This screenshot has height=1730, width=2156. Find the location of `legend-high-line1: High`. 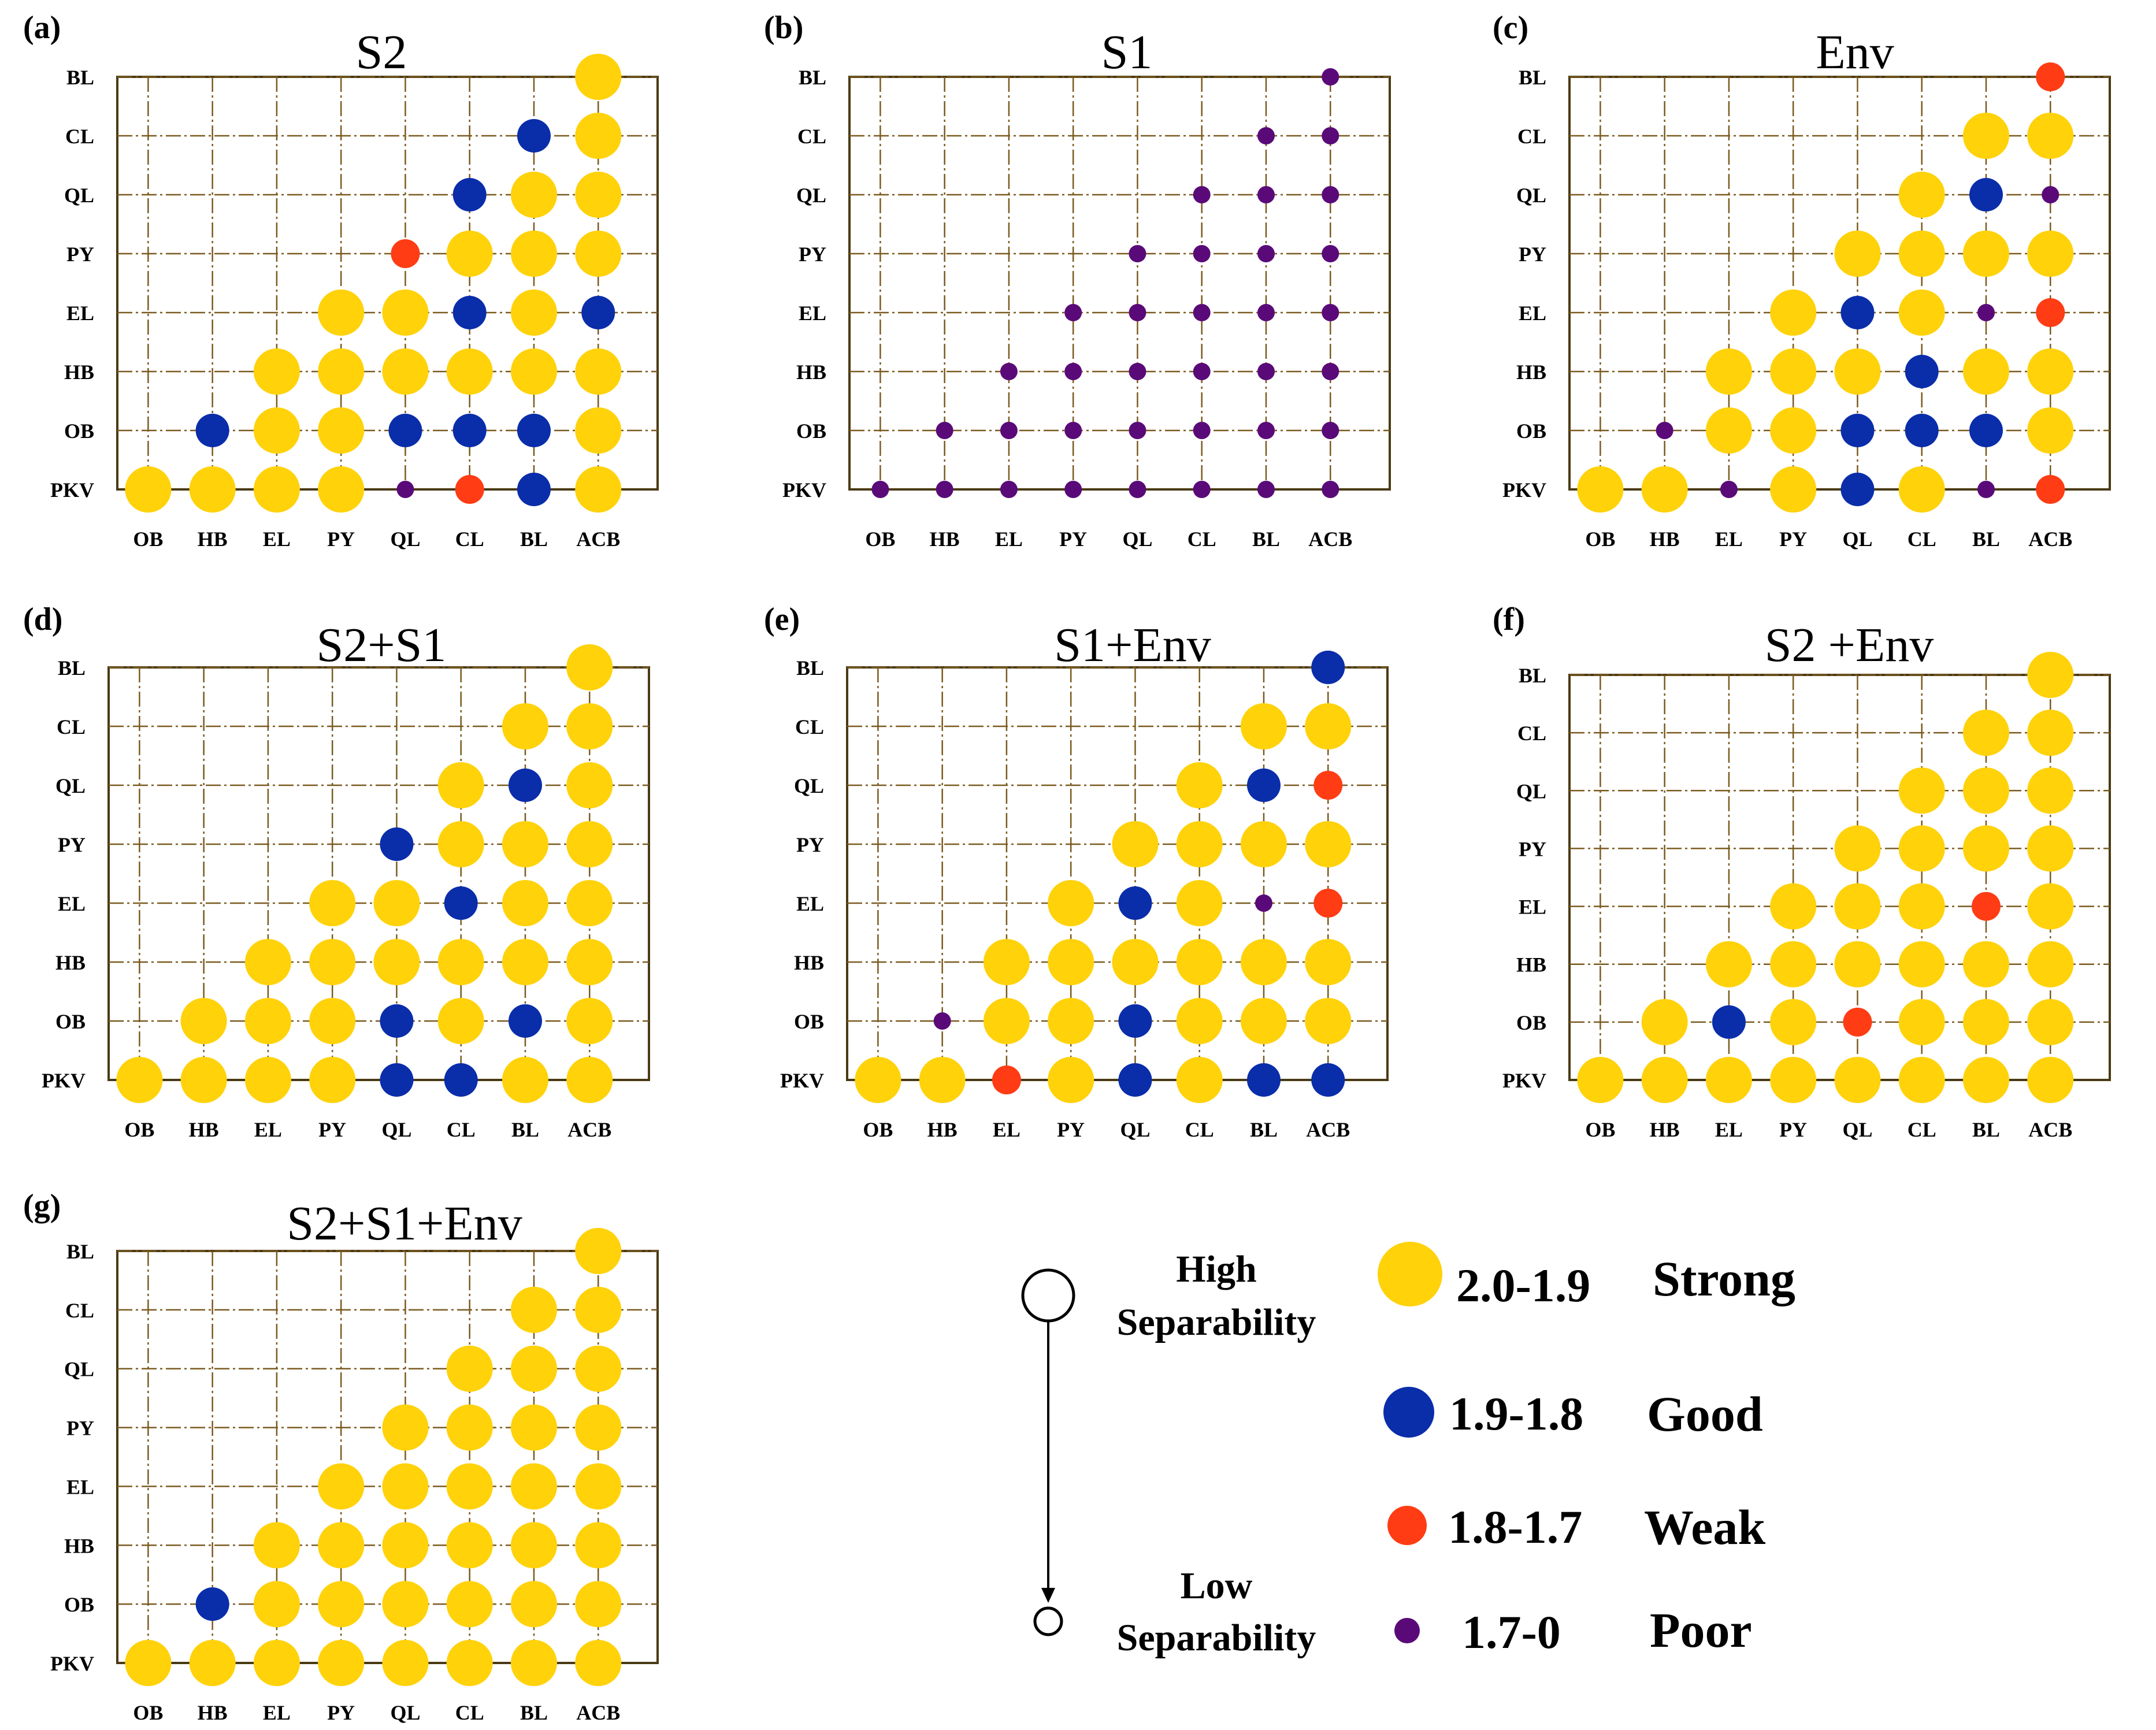

legend-high-line1: High is located at coordinates (1216, 1269).